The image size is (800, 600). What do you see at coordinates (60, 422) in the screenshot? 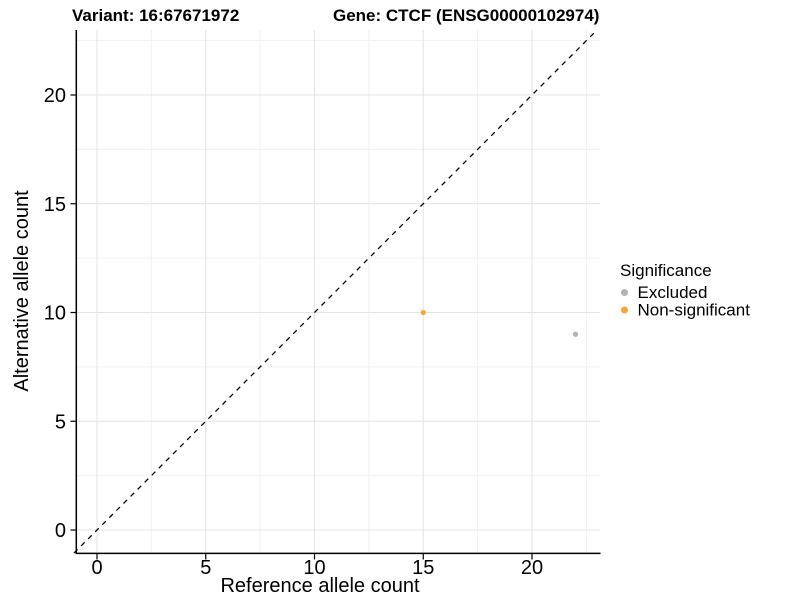
I see `y-tick-label: 5` at bounding box center [60, 422].